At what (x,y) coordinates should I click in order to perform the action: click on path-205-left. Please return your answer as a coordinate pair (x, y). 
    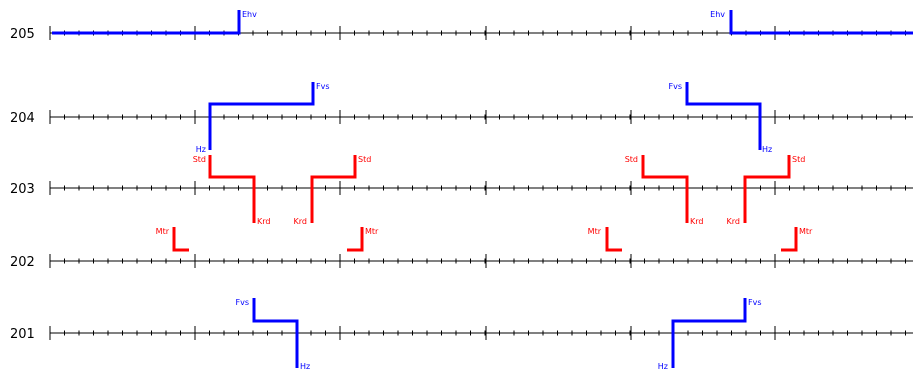
    Looking at the image, I should click on (146, 22).